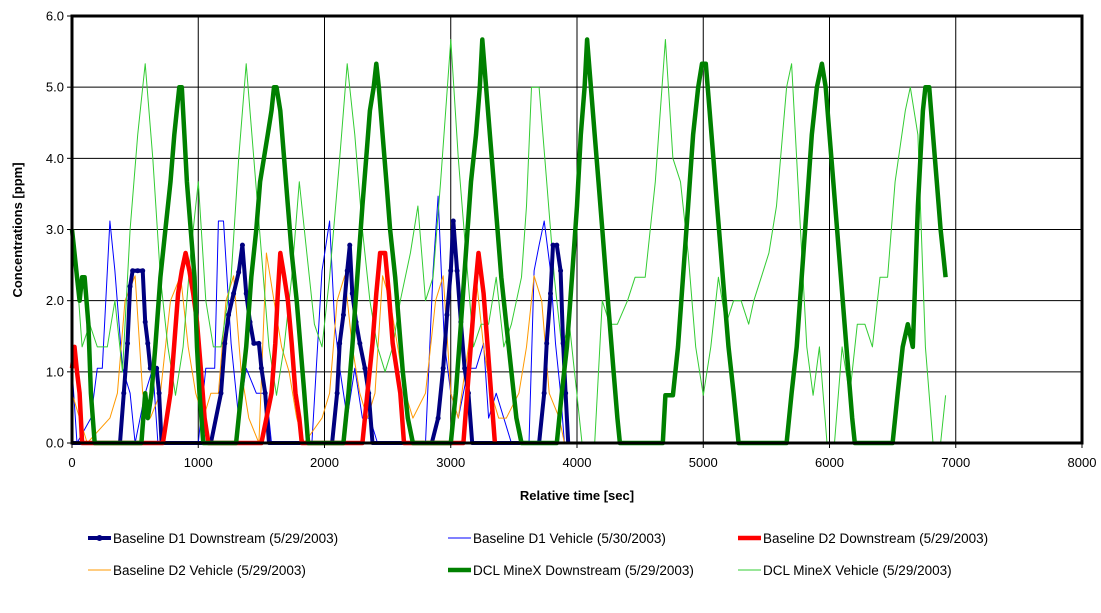  I want to click on y-tick-label: 6.0, so click(55, 16).